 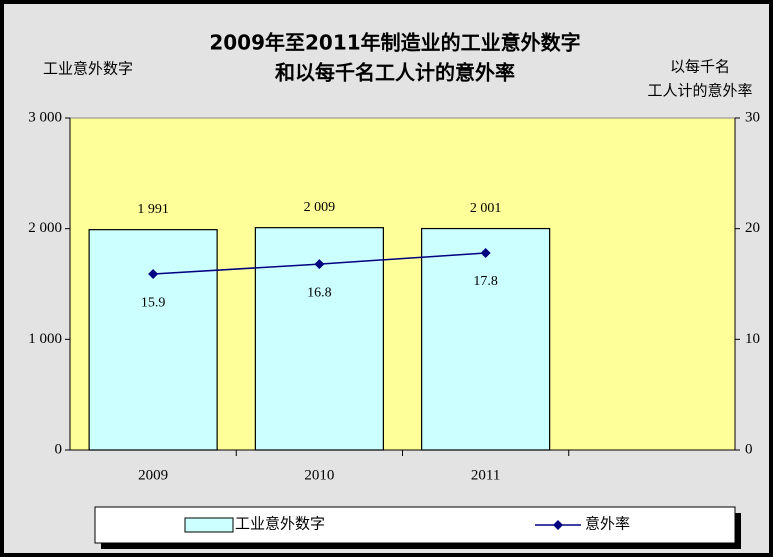 What do you see at coordinates (320, 207) in the screenshot?
I see `bar-value-label: 2 009` at bounding box center [320, 207].